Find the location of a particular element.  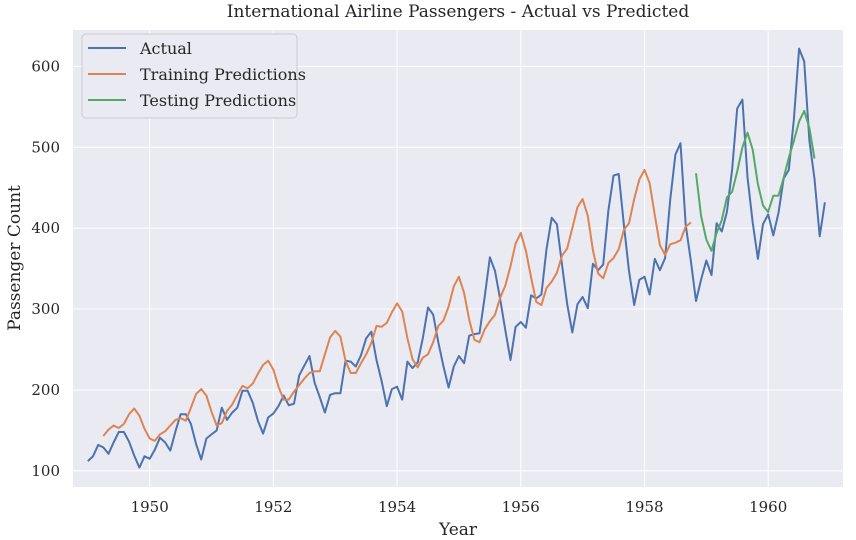

y-tick-label: 500 is located at coordinates (45, 147).